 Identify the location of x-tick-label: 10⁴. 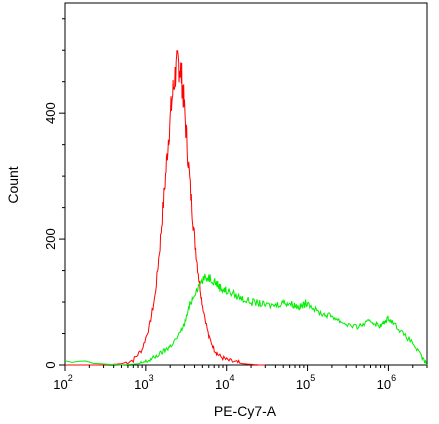
(224, 382).